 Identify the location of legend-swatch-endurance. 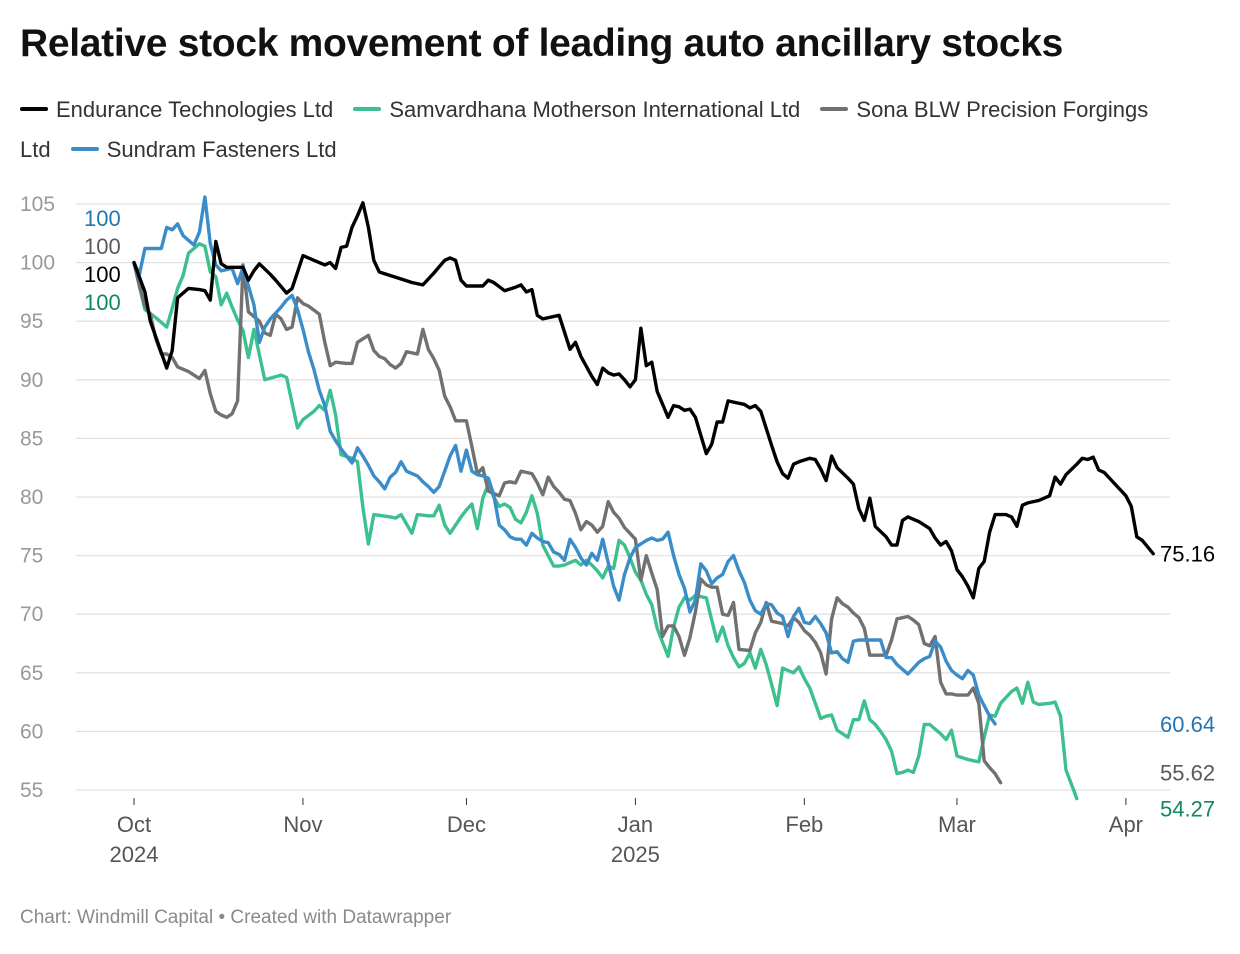
(34, 109).